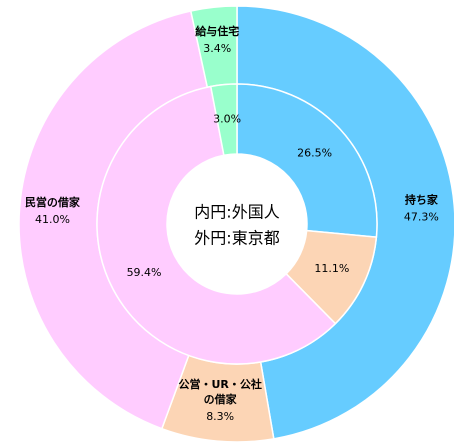 This screenshot has width=454, height=444. I want to click on center-label: 外円:東京都, so click(236, 238).